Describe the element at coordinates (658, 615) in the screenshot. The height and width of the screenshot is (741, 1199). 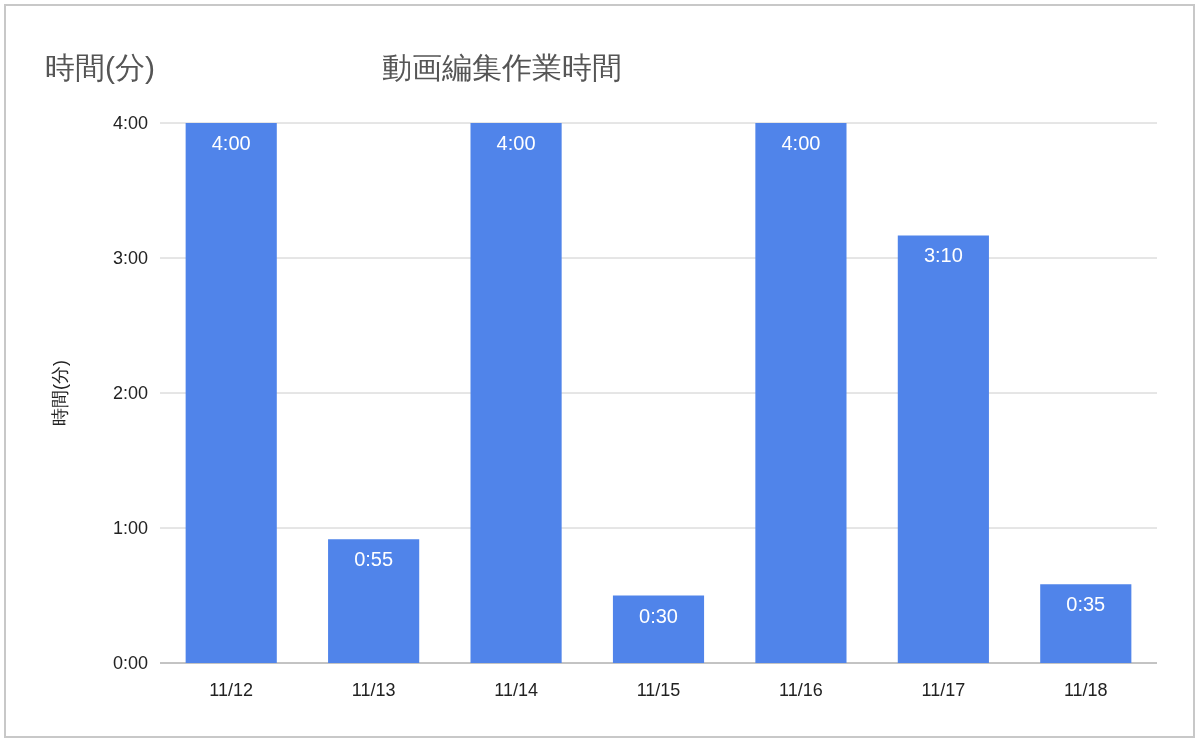
I see `data-label: 0:30` at that location.